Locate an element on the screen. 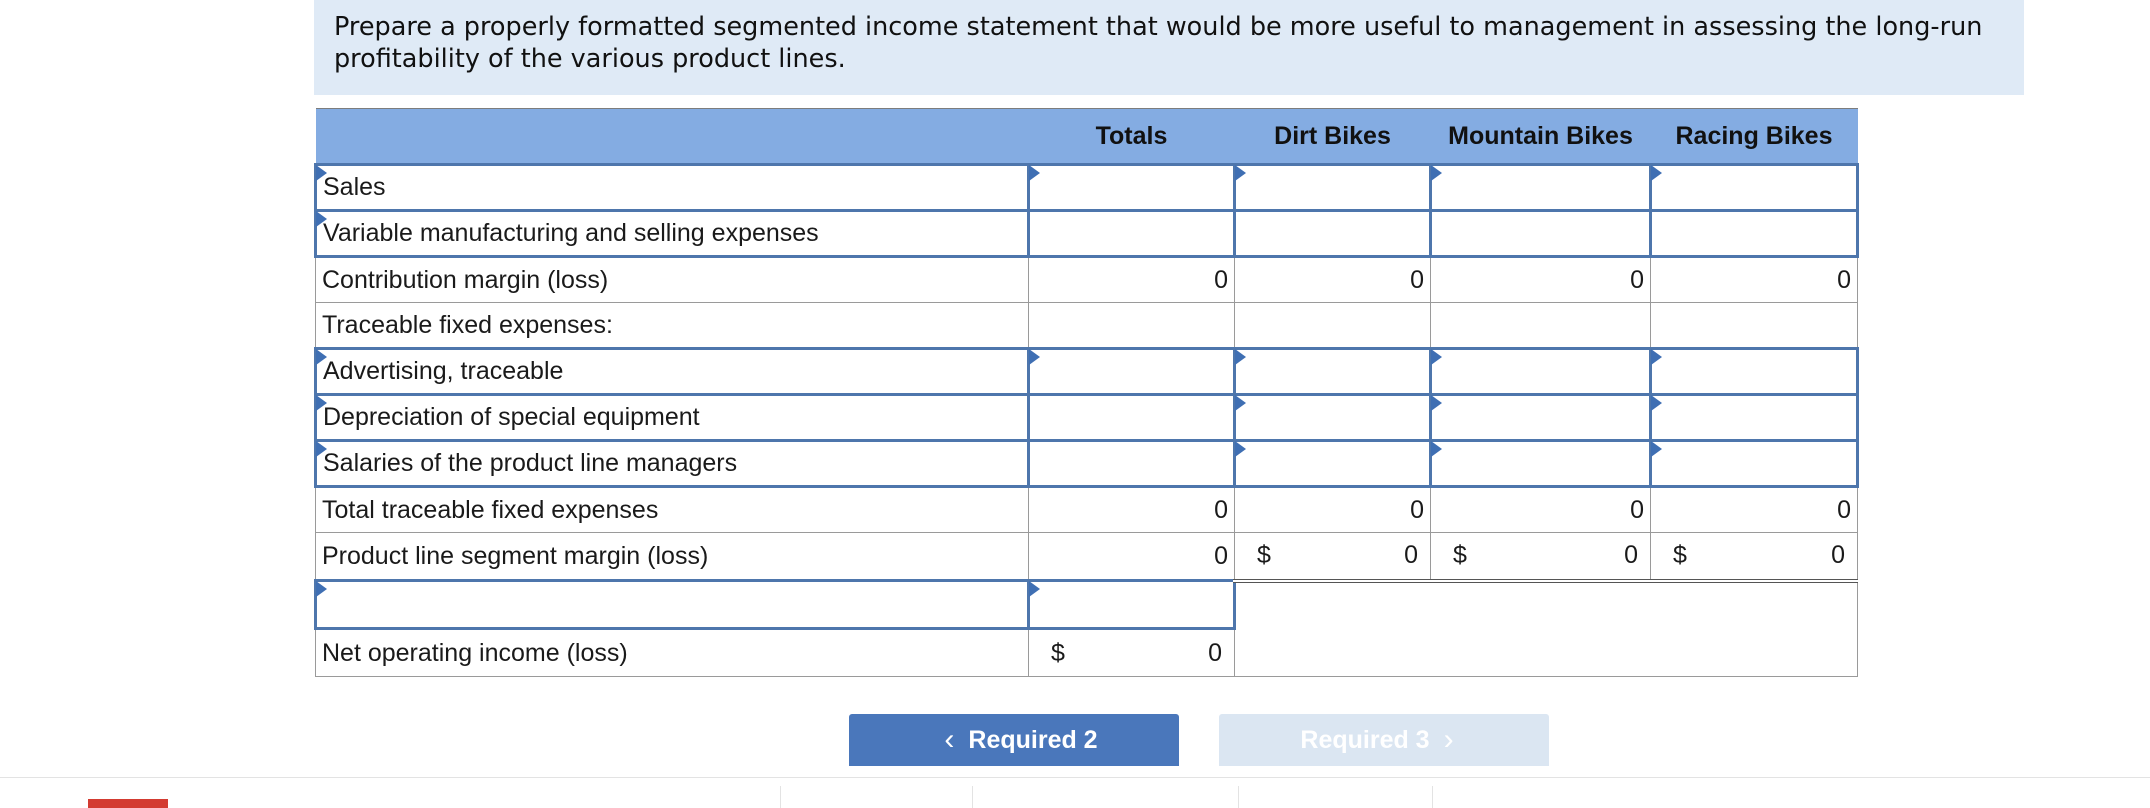 Image resolution: width=2150 pixels, height=808 pixels. variable-dirt-input is located at coordinates (1332, 233).